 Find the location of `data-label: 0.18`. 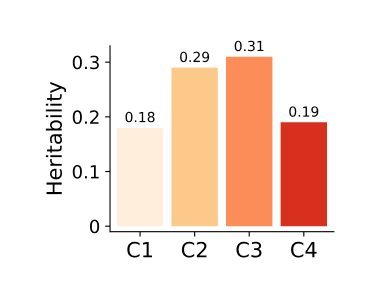

data-label: 0.18 is located at coordinates (140, 117).